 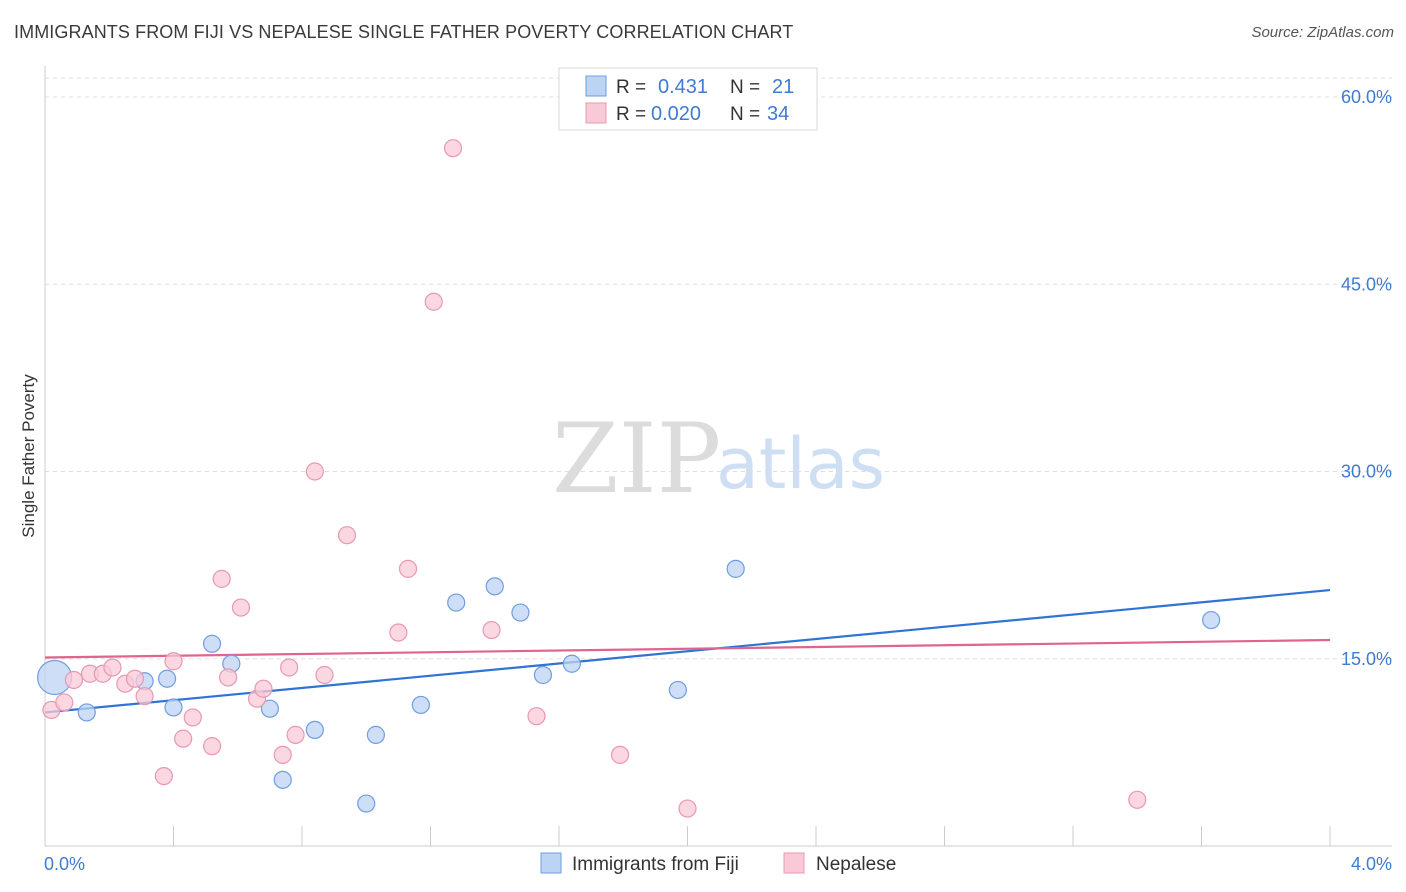 What do you see at coordinates (655, 864) in the screenshot?
I see `legend-label-fiji: Immigrants from Fiji` at bounding box center [655, 864].